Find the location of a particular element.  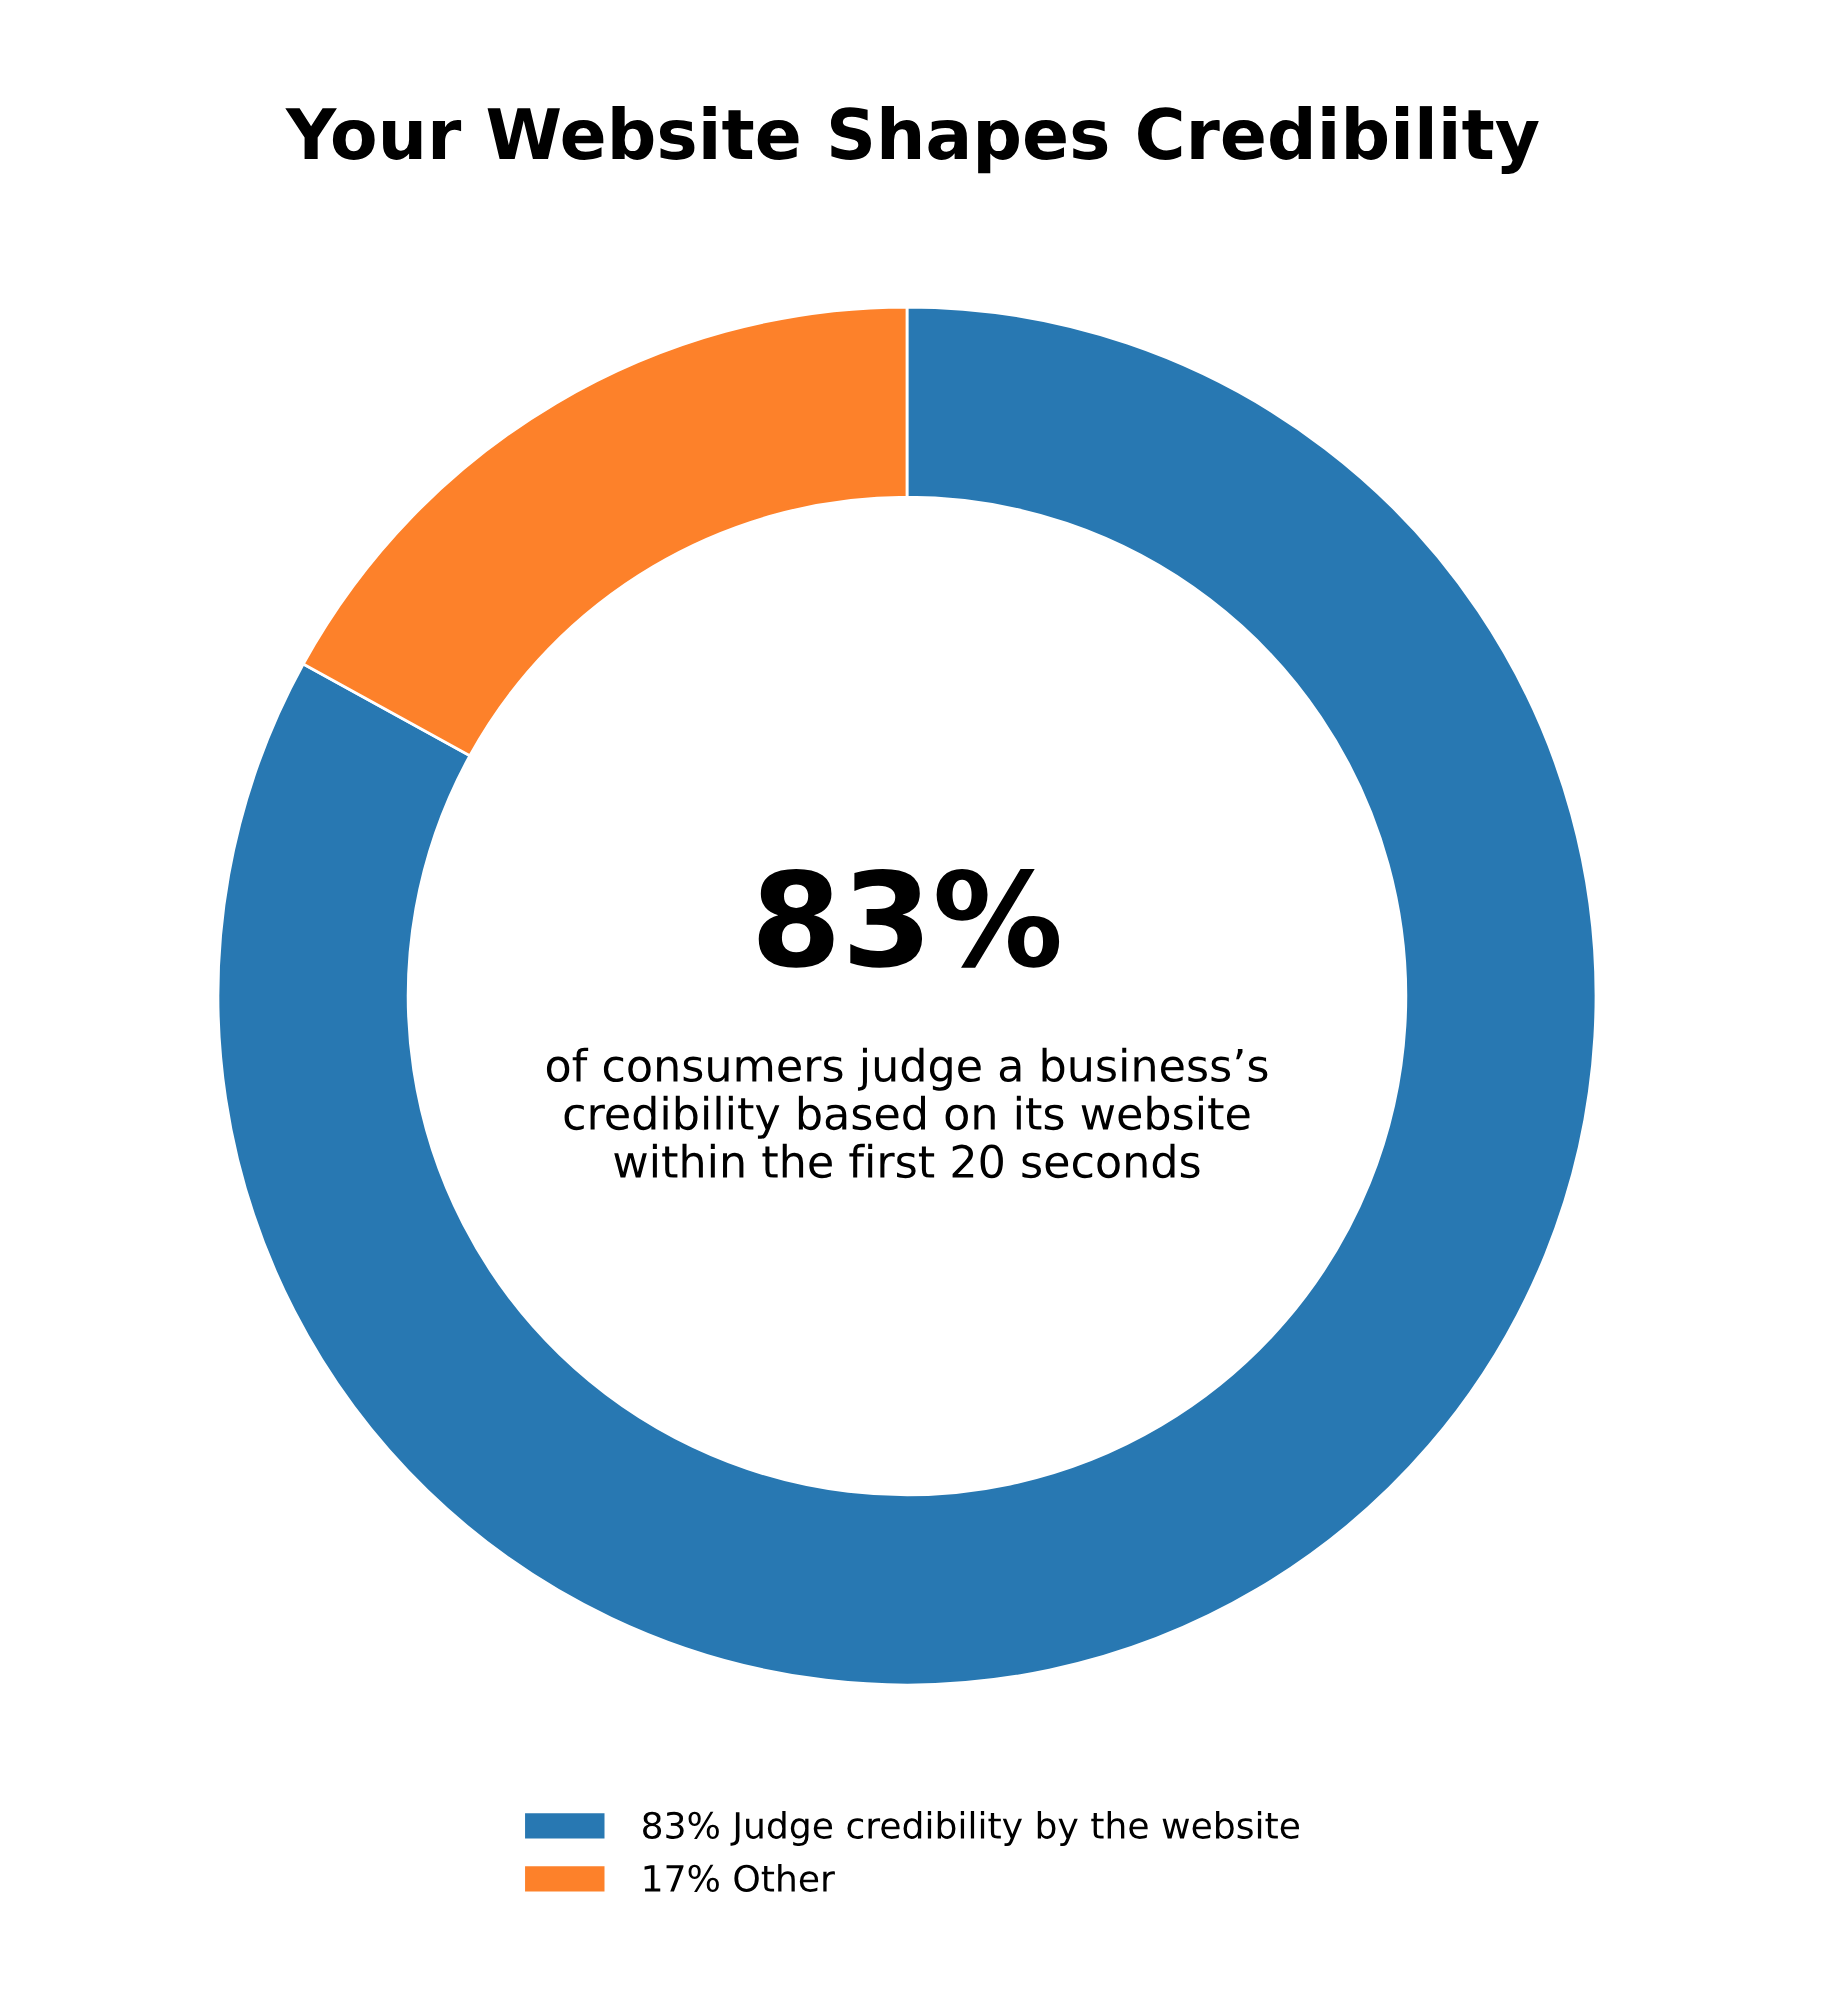

text: of consumers judge a business’s credibility based on its website within the first 20 seconds is located at coordinates (907, 1113).